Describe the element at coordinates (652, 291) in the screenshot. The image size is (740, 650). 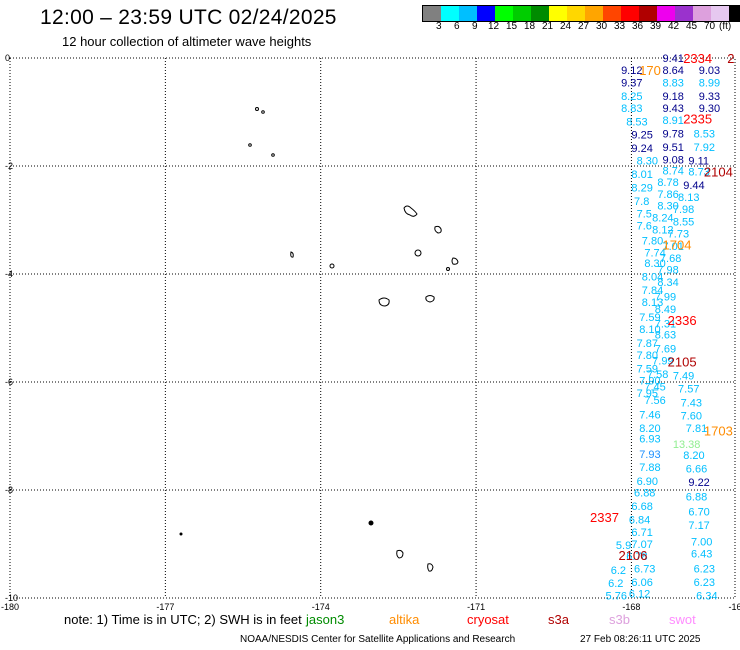
I see `wave-height-label: 7.84` at that location.